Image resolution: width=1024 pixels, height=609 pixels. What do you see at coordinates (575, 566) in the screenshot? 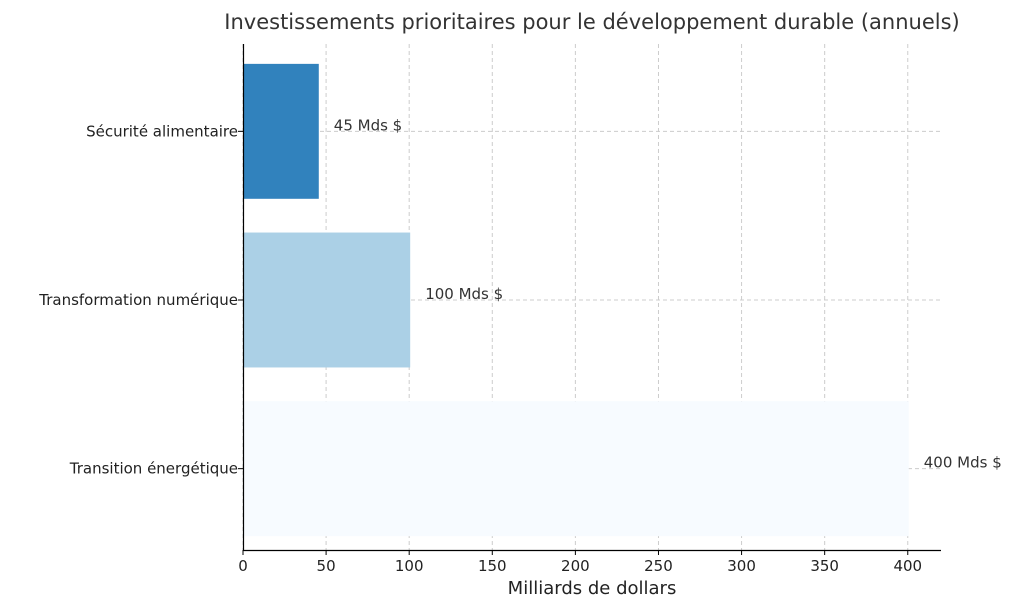
I see `x-tick-label: 200` at bounding box center [575, 566].